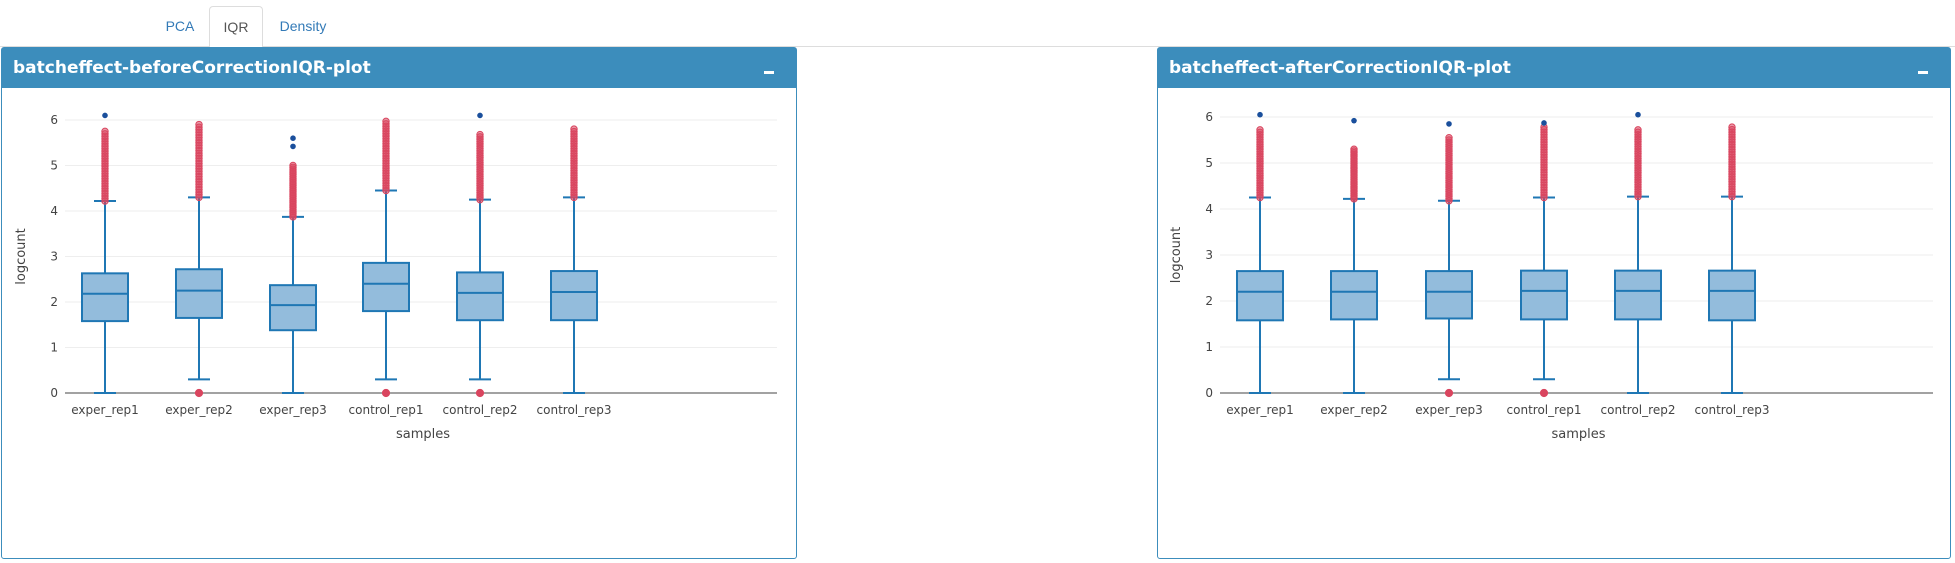 This screenshot has width=1955, height=563. I want to click on tab-bar: PCA IQR Density, so click(977, 24).